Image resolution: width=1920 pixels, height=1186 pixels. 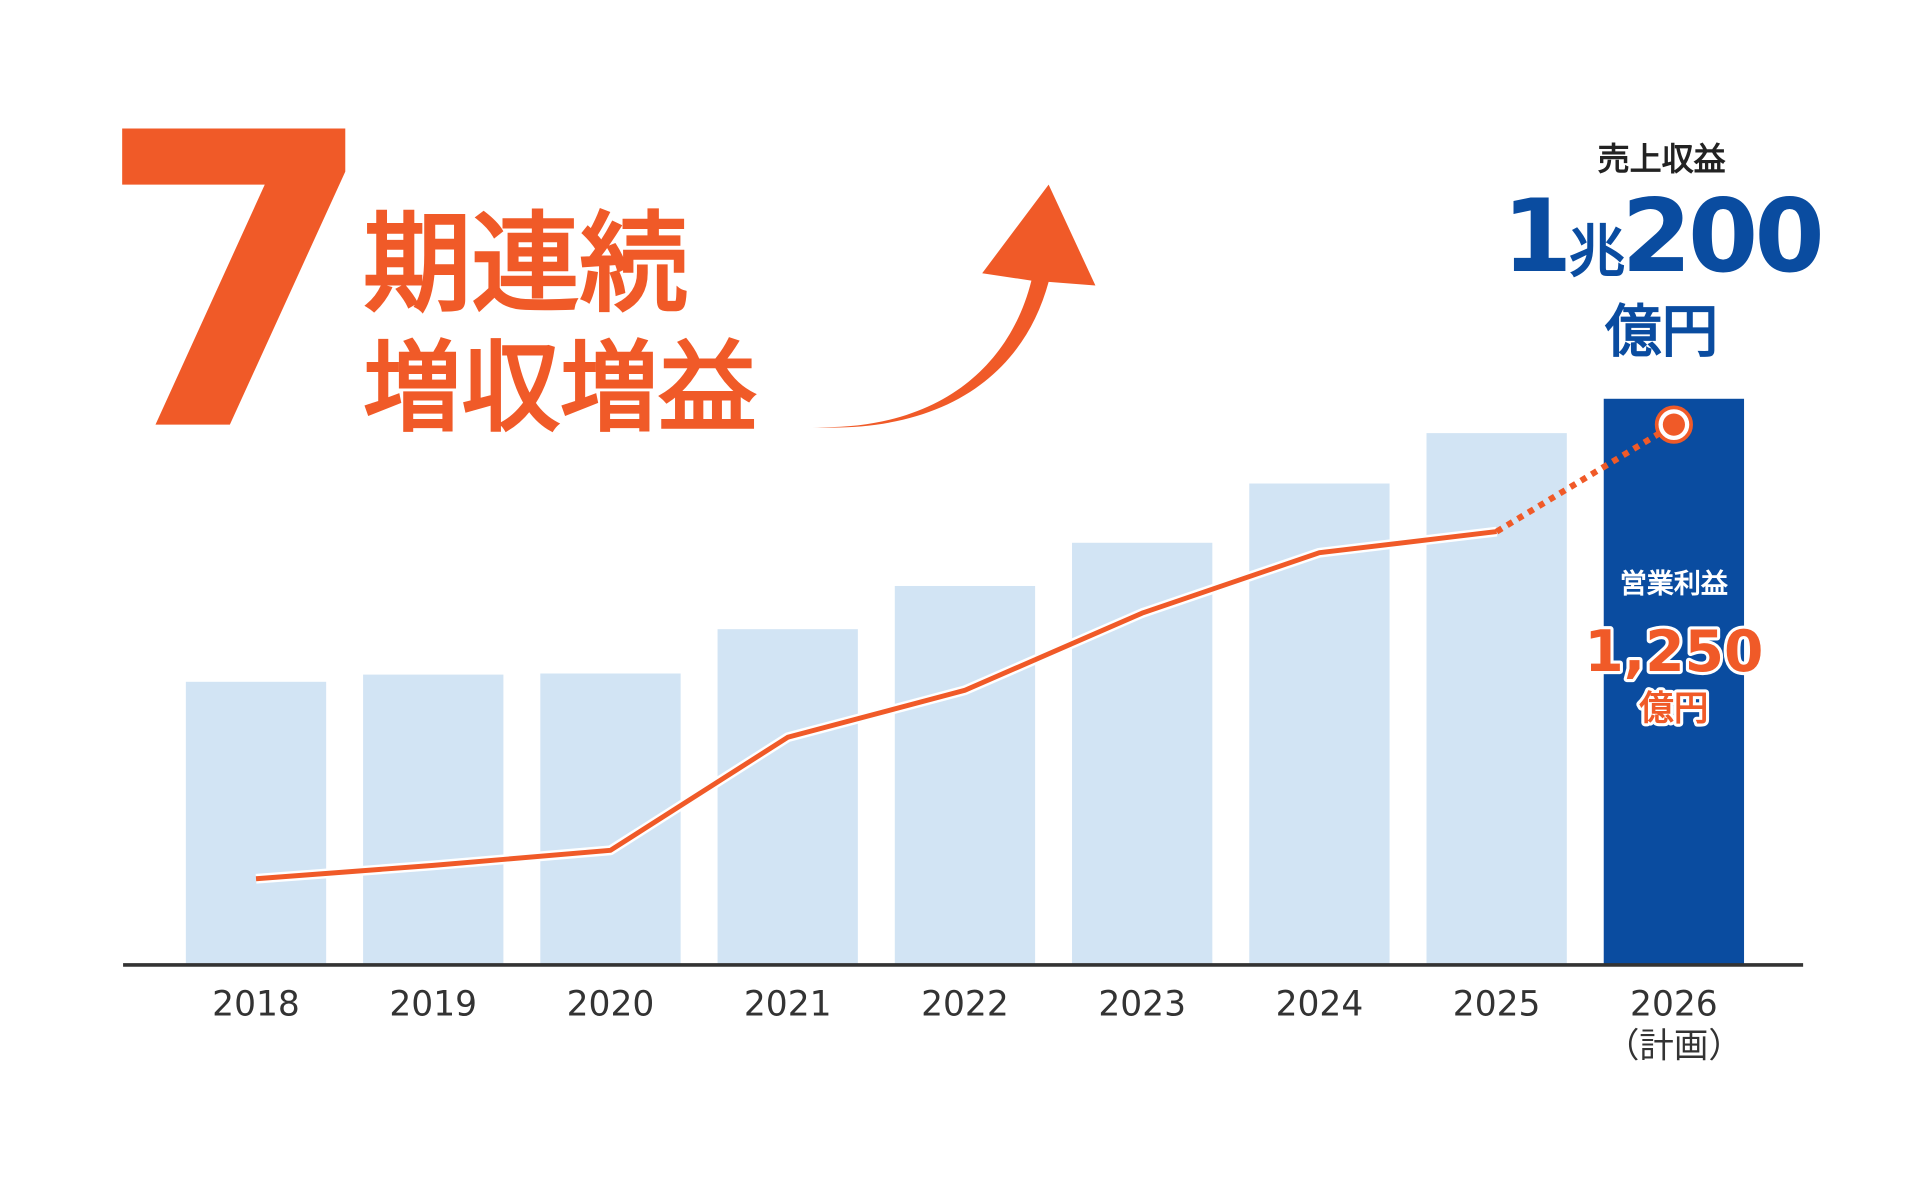 What do you see at coordinates (788, 1004) in the screenshot?
I see `x-tick-label: 2021` at bounding box center [788, 1004].